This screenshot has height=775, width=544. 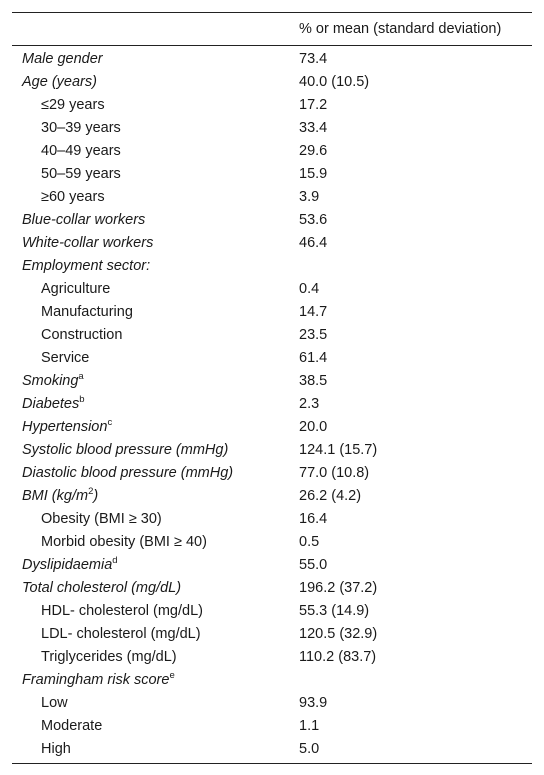 I want to click on row-label: BMI (kg/m2), so click(x=155, y=494).